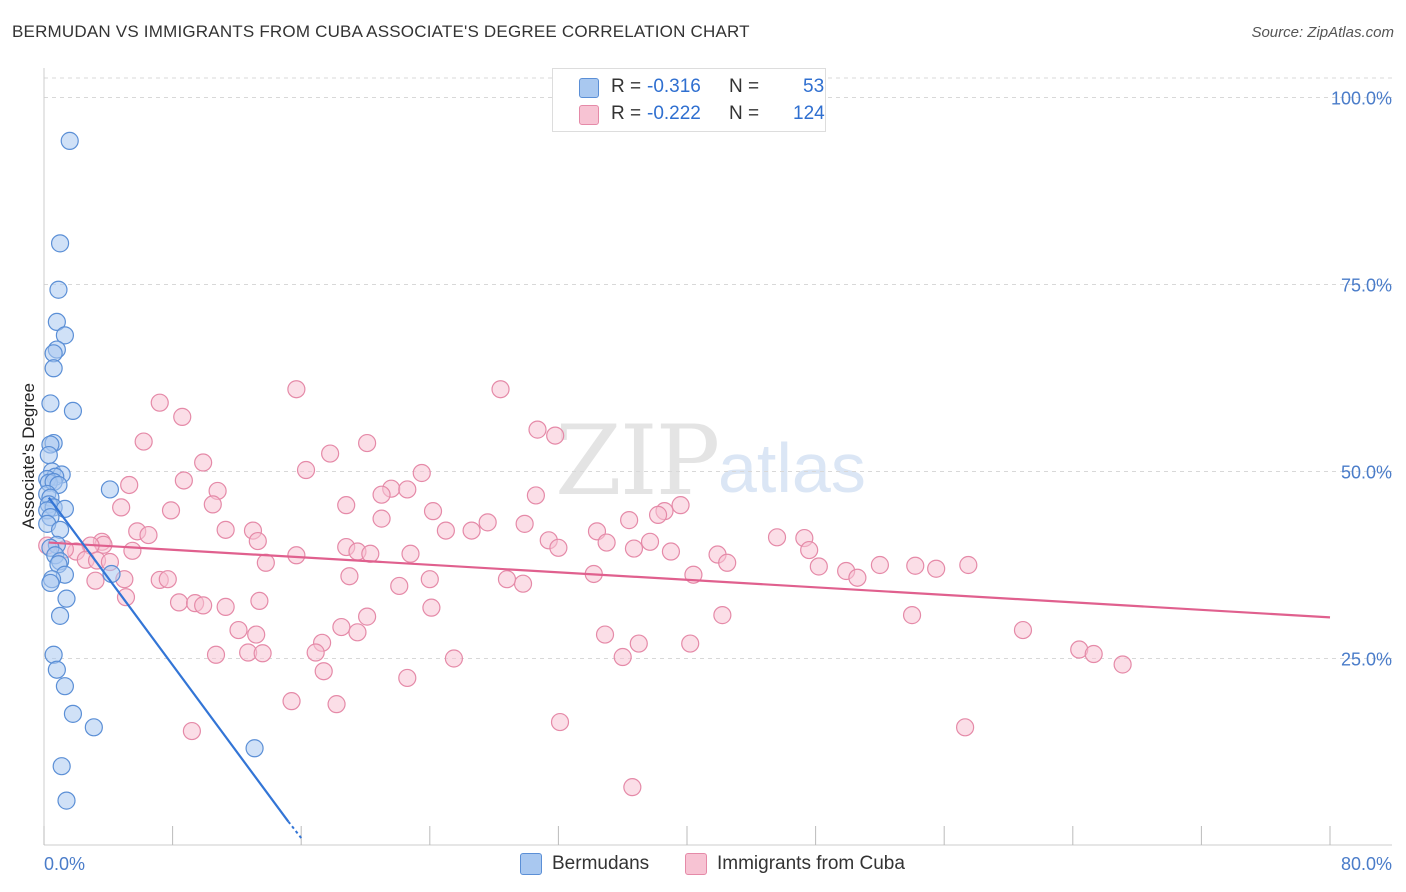 This screenshot has width=1406, height=892. I want to click on cuba-trend-line, so click(689, 580).